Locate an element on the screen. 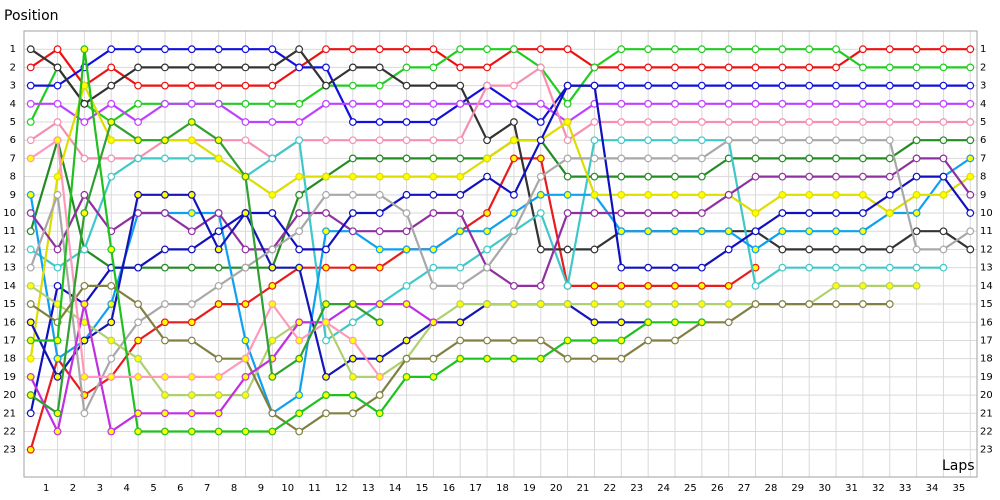 Image resolution: width=1000 pixels, height=500 pixels. x-tick-label: 14 is located at coordinates (395, 488).